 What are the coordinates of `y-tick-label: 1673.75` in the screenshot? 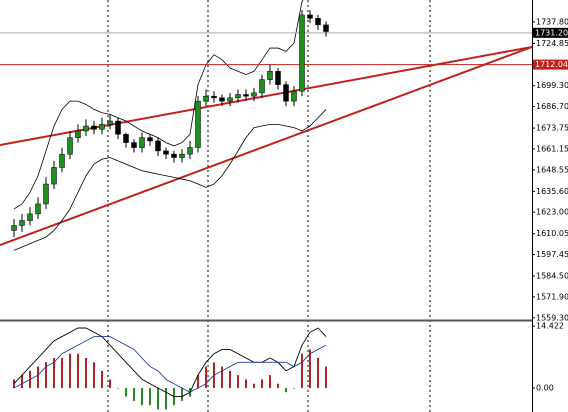 It's located at (552, 128).